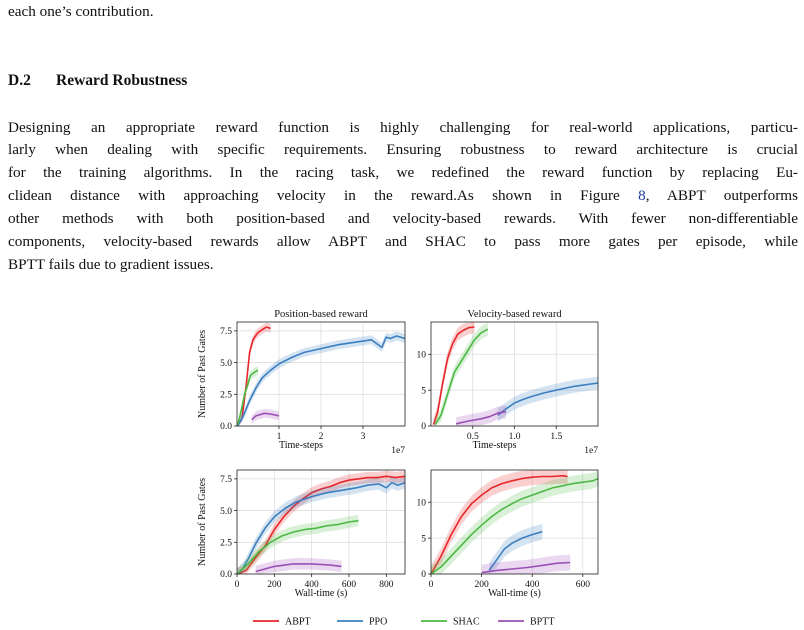 This screenshot has height=630, width=804. What do you see at coordinates (279, 437) in the screenshot?
I see `x-tick-label: 1` at bounding box center [279, 437].